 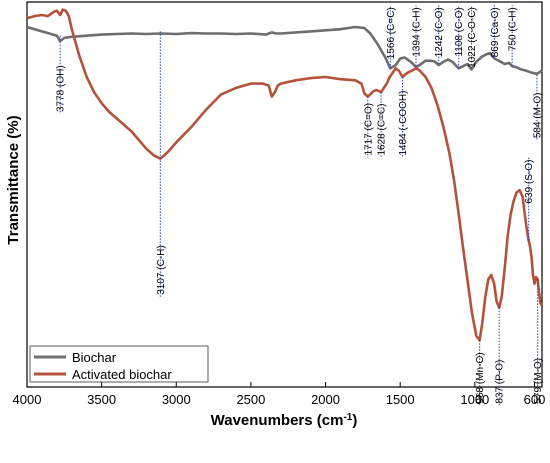 What do you see at coordinates (61, 88) in the screenshot?
I see `annotation-label: 3778 (OH)` at bounding box center [61, 88].